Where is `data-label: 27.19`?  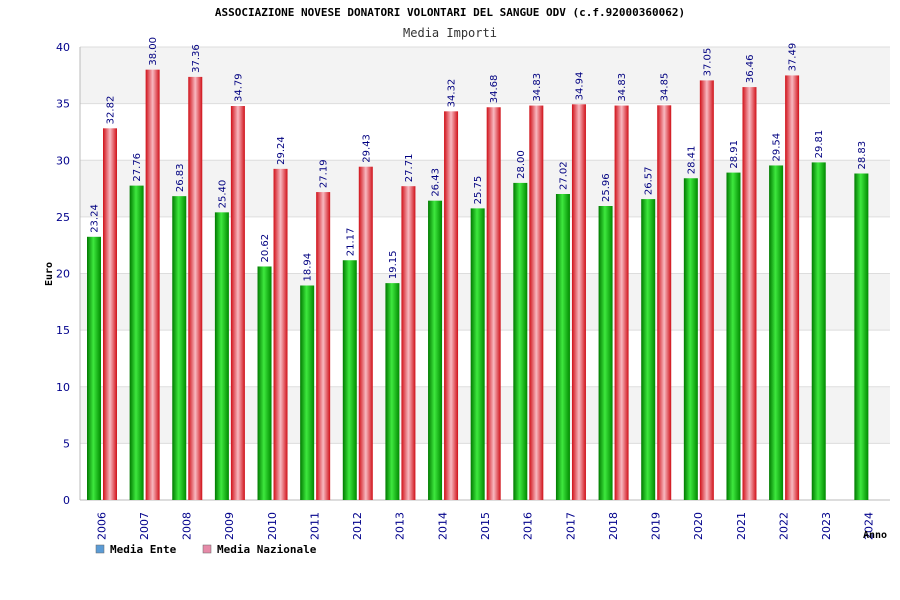
data-label: 27.19 is located at coordinates (324, 173).